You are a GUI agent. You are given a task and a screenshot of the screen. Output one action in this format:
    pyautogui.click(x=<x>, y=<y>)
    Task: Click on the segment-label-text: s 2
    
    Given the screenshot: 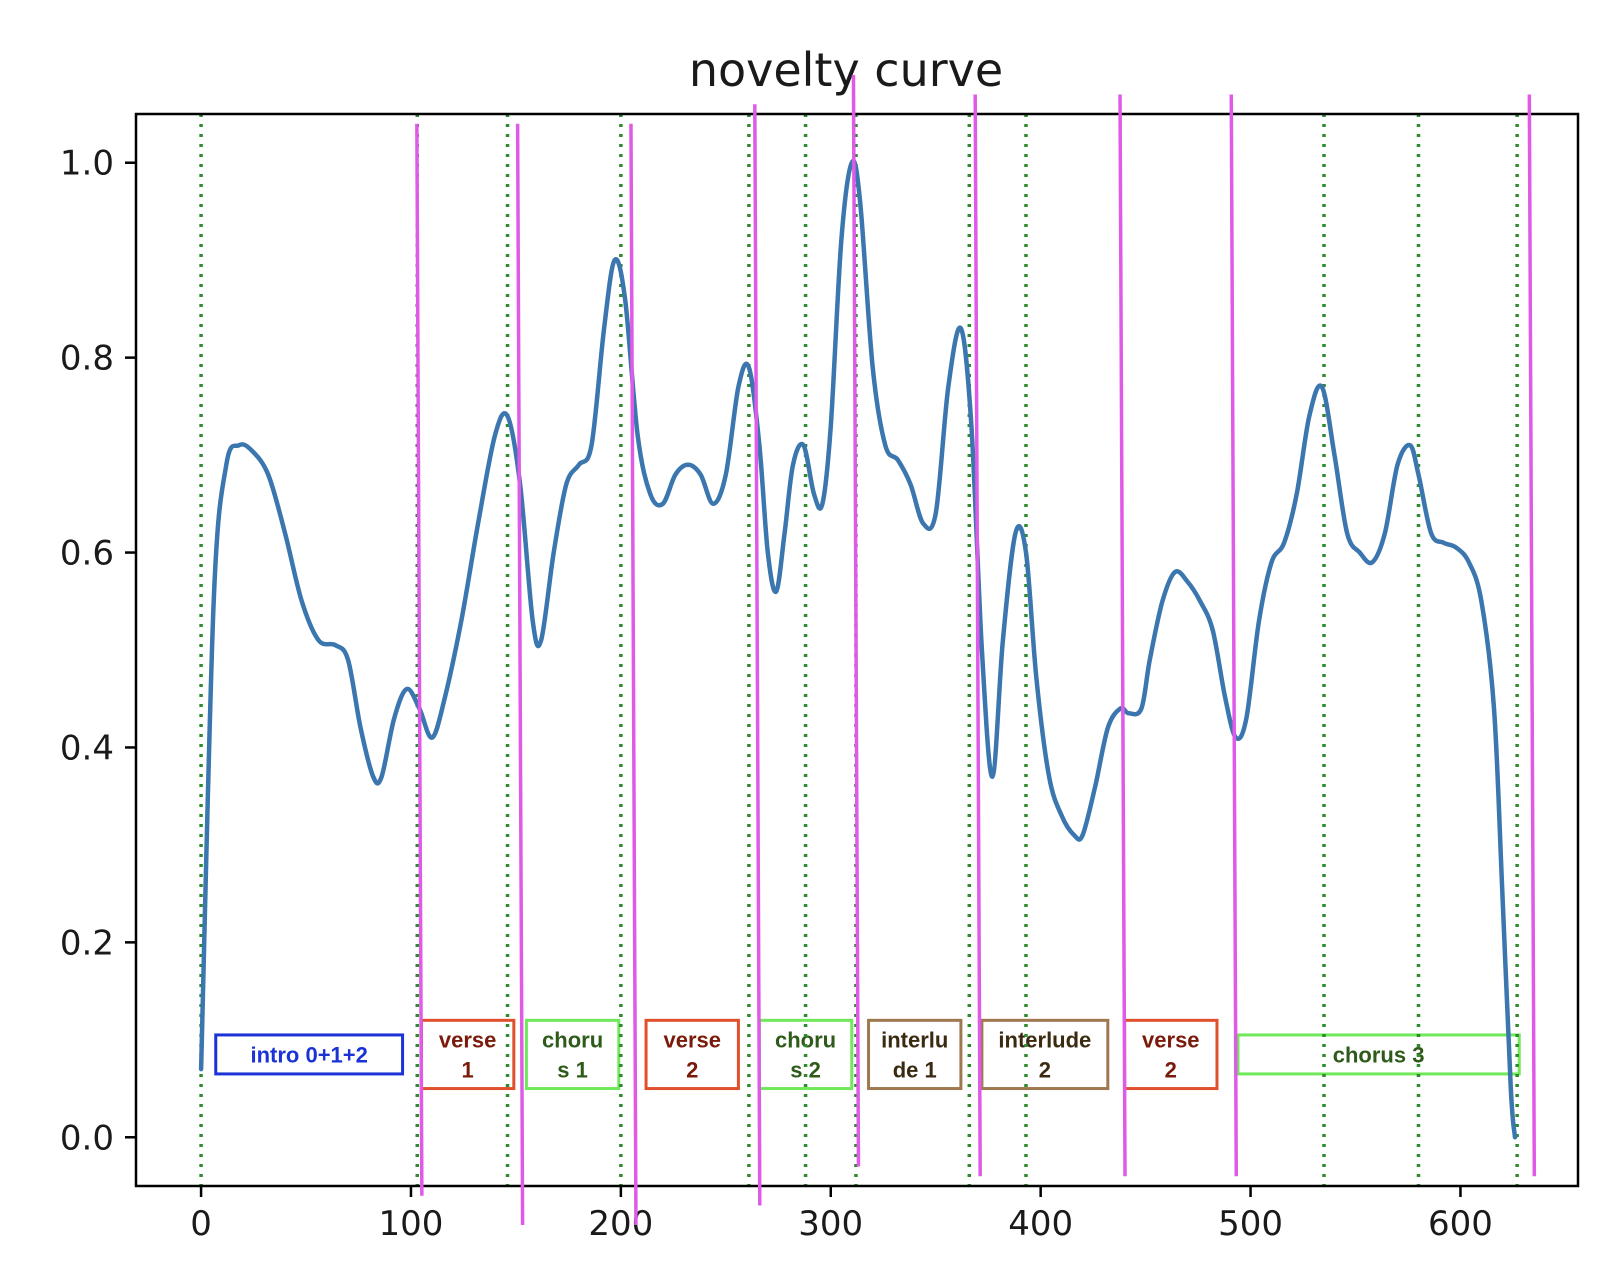 What is the action you would take?
    pyautogui.click(x=805, y=1069)
    